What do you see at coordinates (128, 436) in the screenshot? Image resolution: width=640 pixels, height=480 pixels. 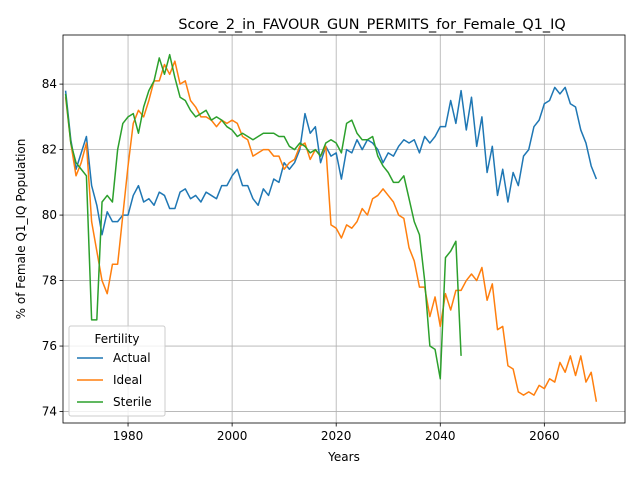 I see `x-tick-label: 1980` at bounding box center [128, 436].